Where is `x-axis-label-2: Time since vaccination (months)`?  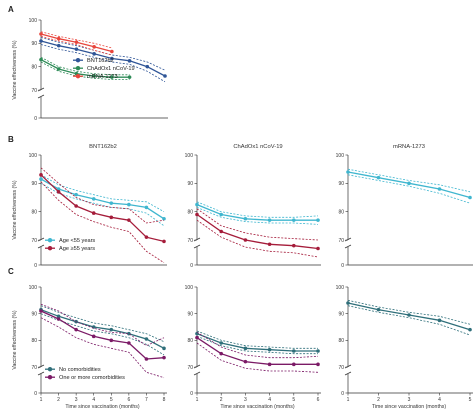 x-axis-label-2: Time since vaccination (months) is located at coordinates (409, 407).